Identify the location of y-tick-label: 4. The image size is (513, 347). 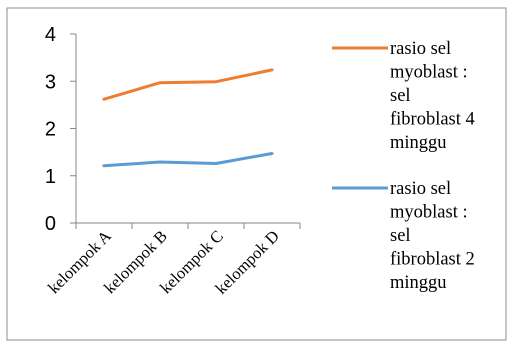
(50, 35).